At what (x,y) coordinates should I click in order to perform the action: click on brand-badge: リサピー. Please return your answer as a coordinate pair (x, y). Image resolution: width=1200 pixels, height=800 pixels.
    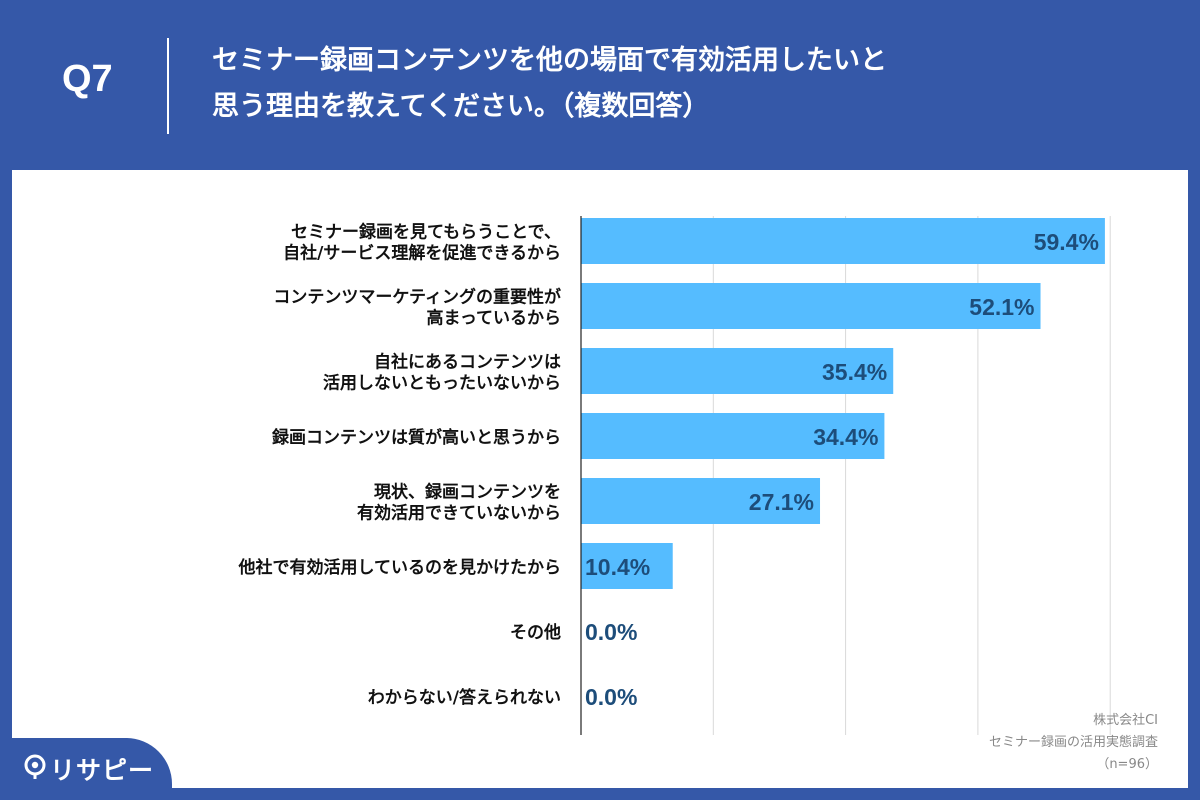
    Looking at the image, I should click on (86, 769).